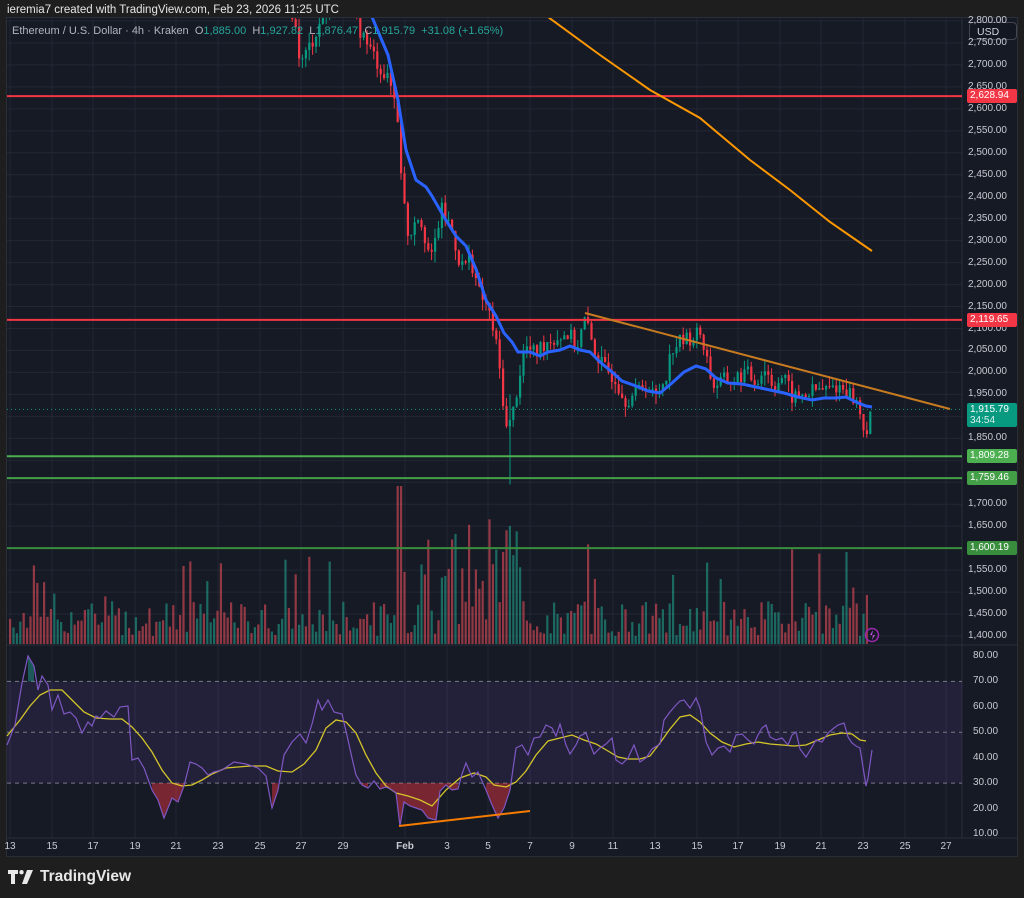  I want to click on time-tick-label: 21, so click(176, 846).